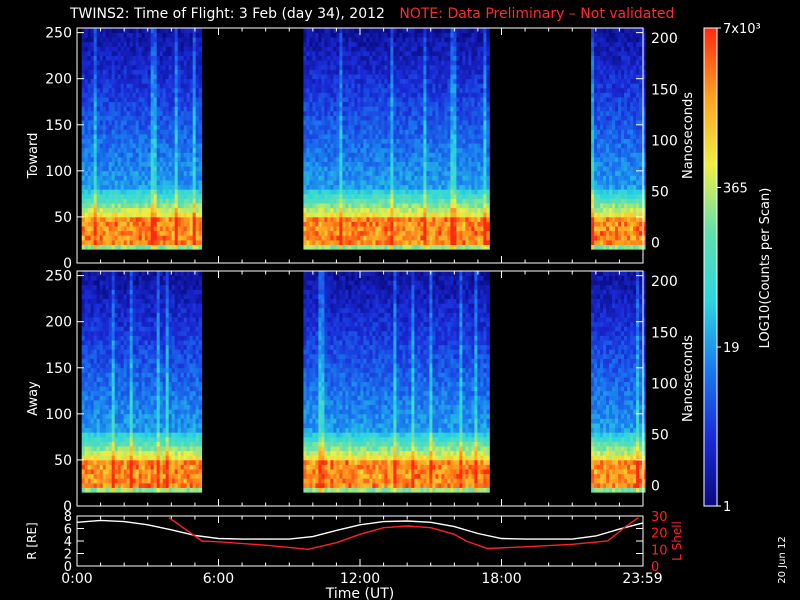  I want to click on orbit-ytick-label-right: 10, so click(659, 550).